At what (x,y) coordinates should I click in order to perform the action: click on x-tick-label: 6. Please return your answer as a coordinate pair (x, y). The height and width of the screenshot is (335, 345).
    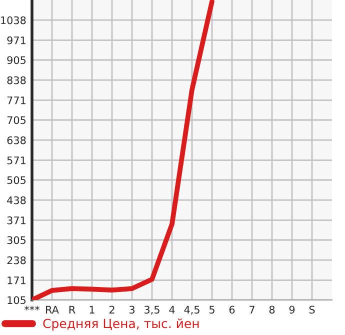
    Looking at the image, I should click on (232, 310).